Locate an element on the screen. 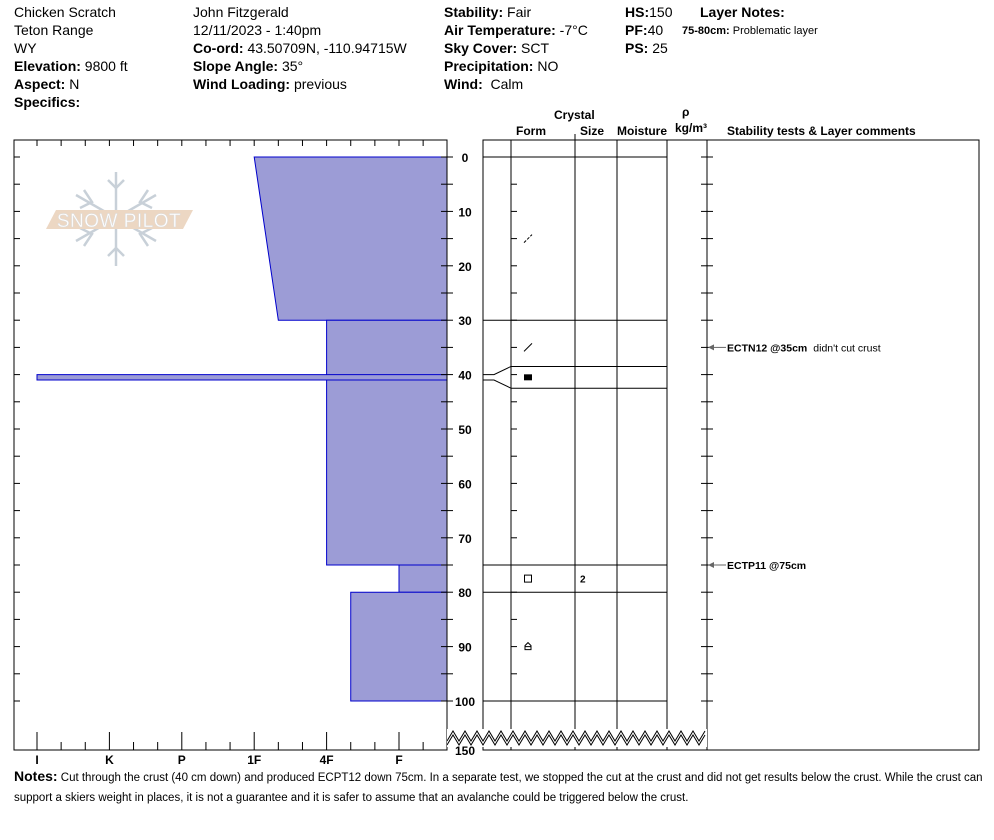  depth-label-20: 20 is located at coordinates (465, 267).